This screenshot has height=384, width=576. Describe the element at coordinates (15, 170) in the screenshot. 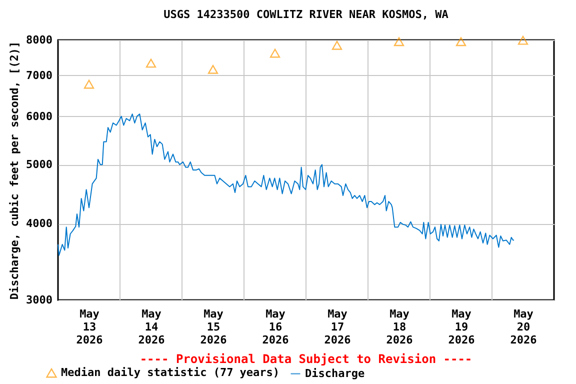

I see `y-axis-title: Discharge, cubic feet per second, [(2)]` at that location.